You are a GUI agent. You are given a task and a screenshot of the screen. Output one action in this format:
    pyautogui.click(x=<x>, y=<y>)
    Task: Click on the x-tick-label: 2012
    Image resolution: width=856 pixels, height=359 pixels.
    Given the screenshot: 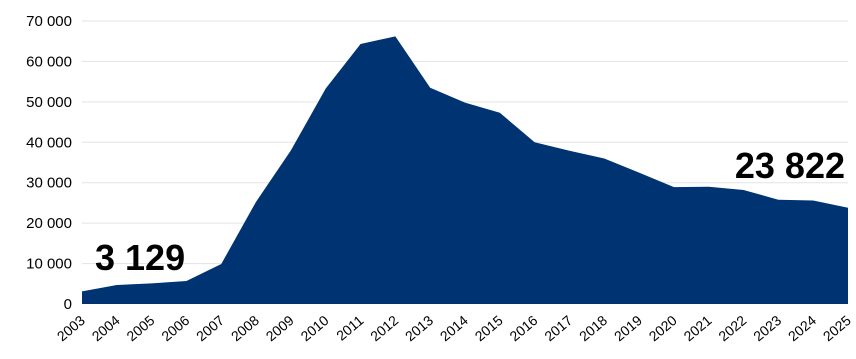 What is the action you would take?
    pyautogui.click(x=384, y=328)
    